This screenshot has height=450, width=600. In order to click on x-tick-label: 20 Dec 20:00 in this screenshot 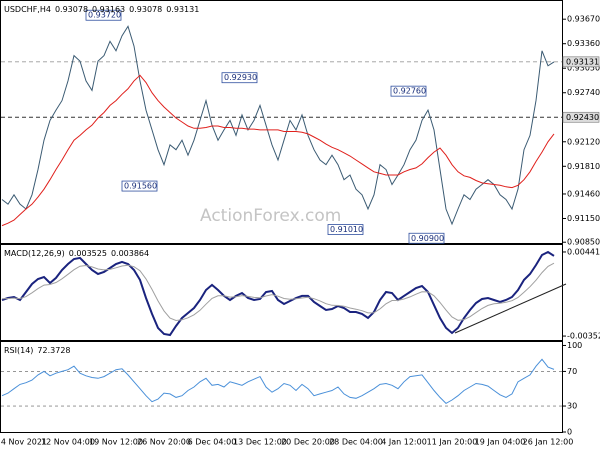, I will do `click(308, 442)`.